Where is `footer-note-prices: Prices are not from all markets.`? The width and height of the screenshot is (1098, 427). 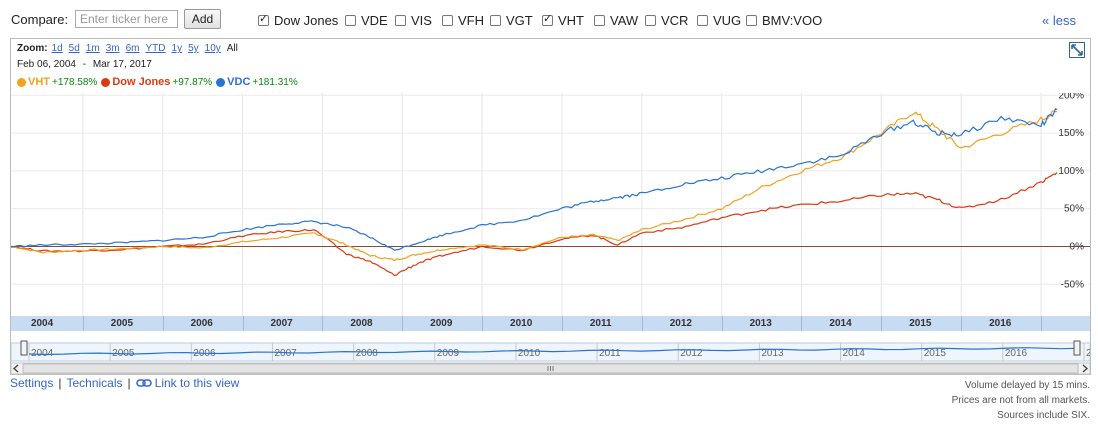 footer-note-prices: Prices are not from all markets. is located at coordinates (1020, 400).